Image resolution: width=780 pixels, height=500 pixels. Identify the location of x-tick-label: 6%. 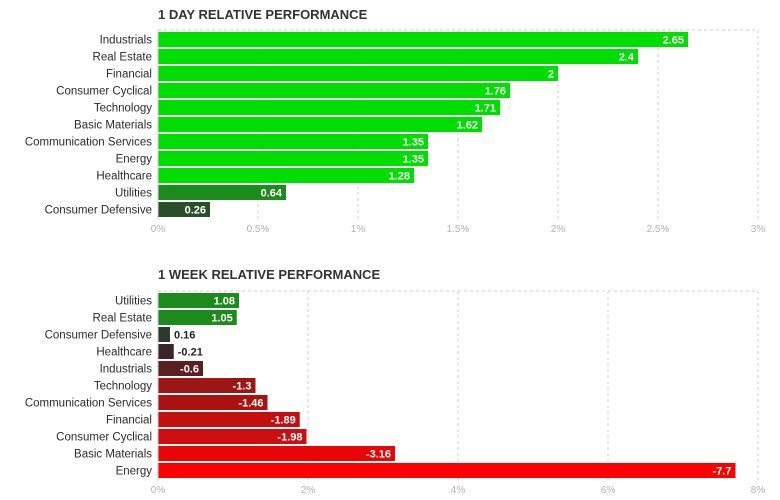
(608, 490).